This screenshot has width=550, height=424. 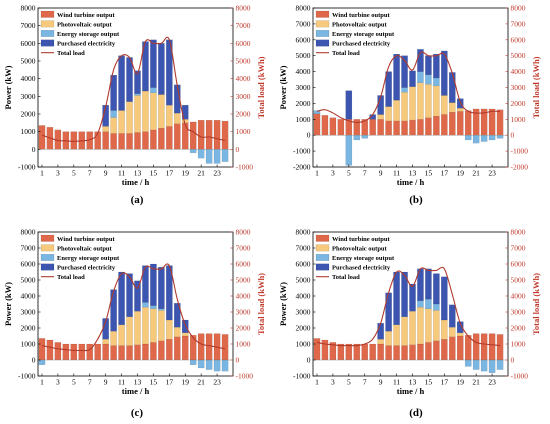 I want to click on y-tick-label: 0, so click(x=34, y=149).